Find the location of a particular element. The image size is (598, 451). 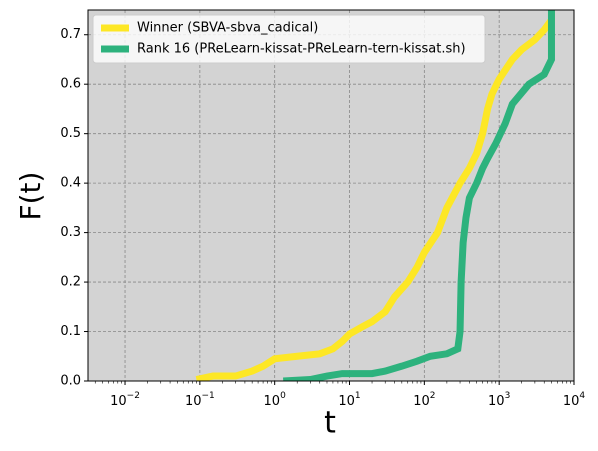

y-tick-label: 0.6 is located at coordinates (70, 84).